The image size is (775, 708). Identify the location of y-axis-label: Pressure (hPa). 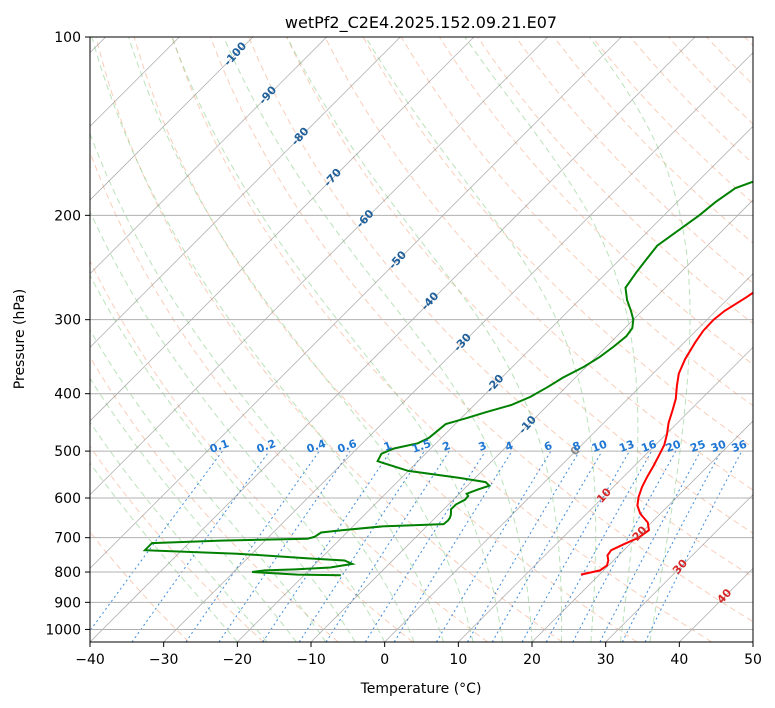
(20, 339).